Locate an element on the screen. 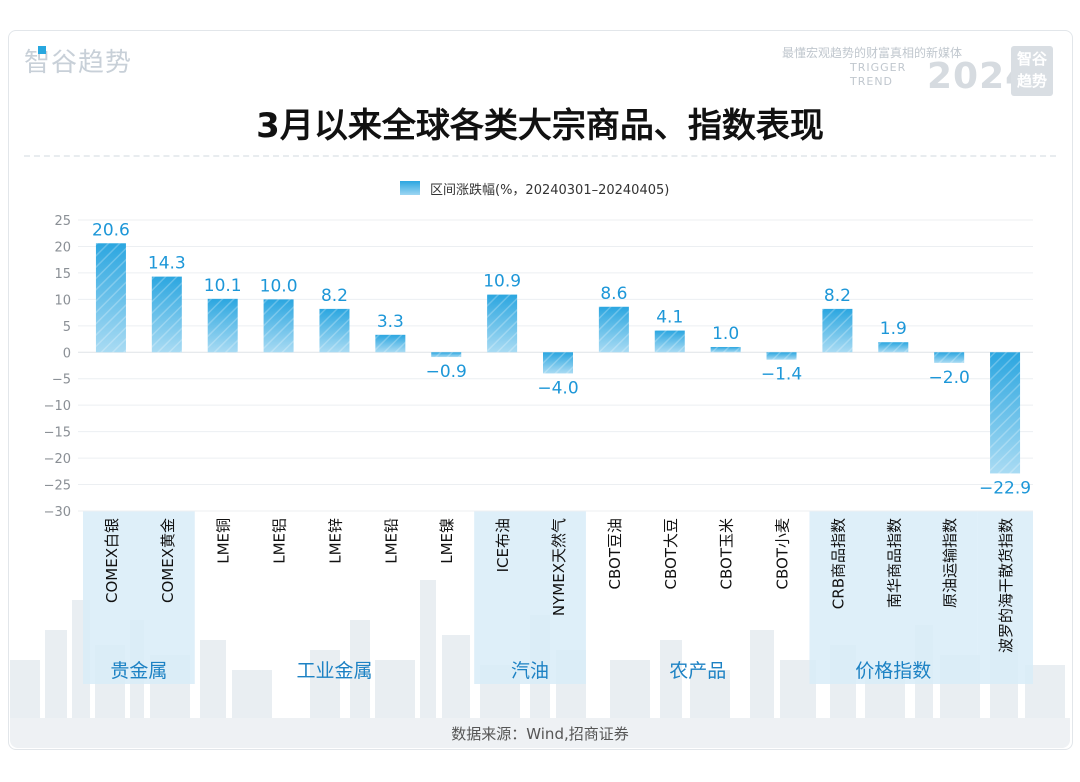 Image resolution: width=1080 pixels, height=782 pixels. data-label: −0.9 is located at coordinates (446, 372).